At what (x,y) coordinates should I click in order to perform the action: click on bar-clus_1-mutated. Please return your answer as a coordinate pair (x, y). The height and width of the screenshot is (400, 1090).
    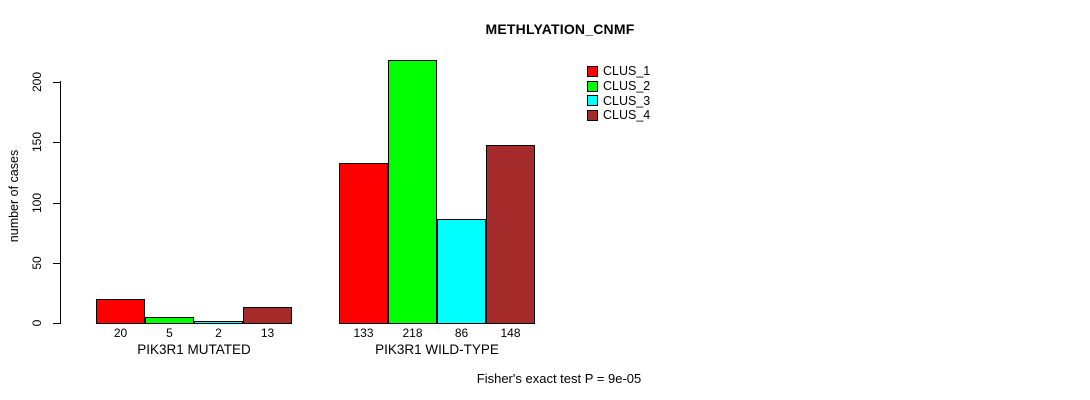
    Looking at the image, I should click on (120, 311).